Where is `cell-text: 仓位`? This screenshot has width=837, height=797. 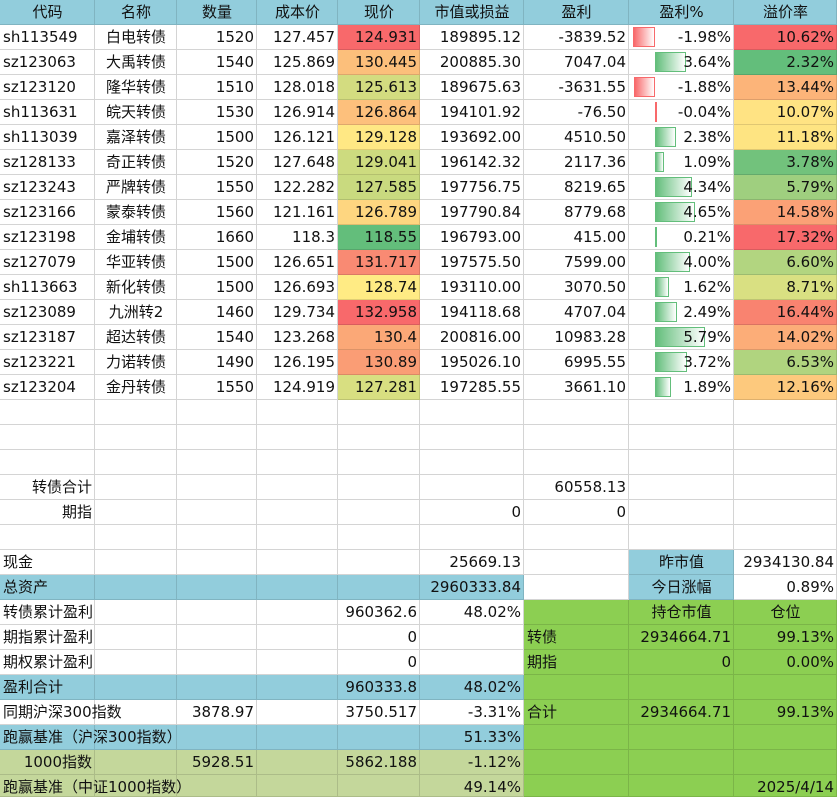
cell-text: 仓位 is located at coordinates (785, 612).